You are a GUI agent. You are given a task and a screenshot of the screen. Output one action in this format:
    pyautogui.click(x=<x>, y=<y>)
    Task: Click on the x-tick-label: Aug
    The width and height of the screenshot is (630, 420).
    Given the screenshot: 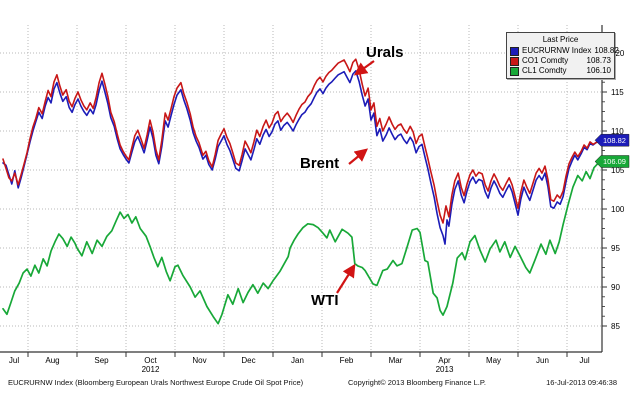 What is the action you would take?
    pyautogui.click(x=52, y=360)
    